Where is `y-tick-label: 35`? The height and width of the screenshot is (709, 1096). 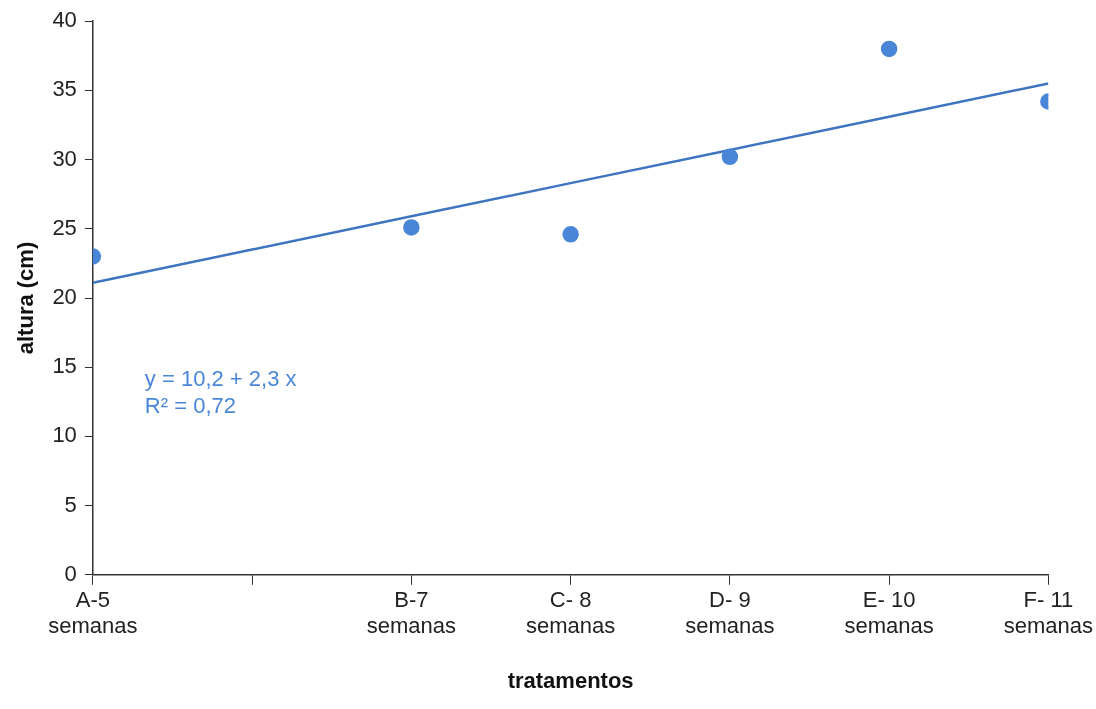 y-tick-label: 35 is located at coordinates (64, 89).